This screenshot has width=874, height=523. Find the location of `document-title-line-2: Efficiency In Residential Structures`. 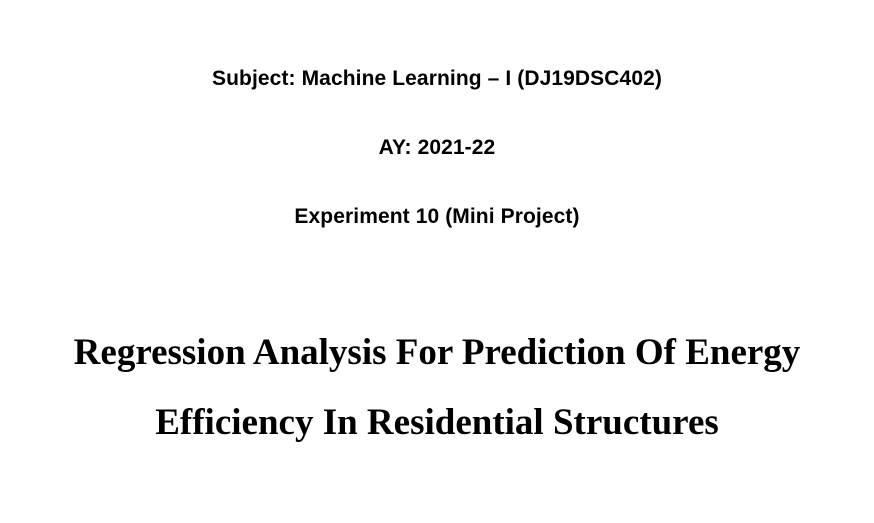

document-title-line-2: Efficiency In Residential Structures is located at coordinates (437, 422).